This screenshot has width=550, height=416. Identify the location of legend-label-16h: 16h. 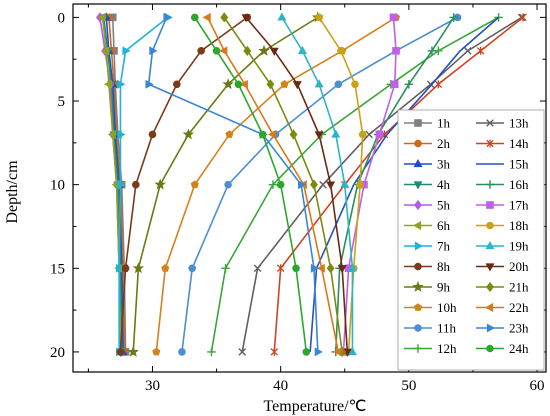
(519, 184).